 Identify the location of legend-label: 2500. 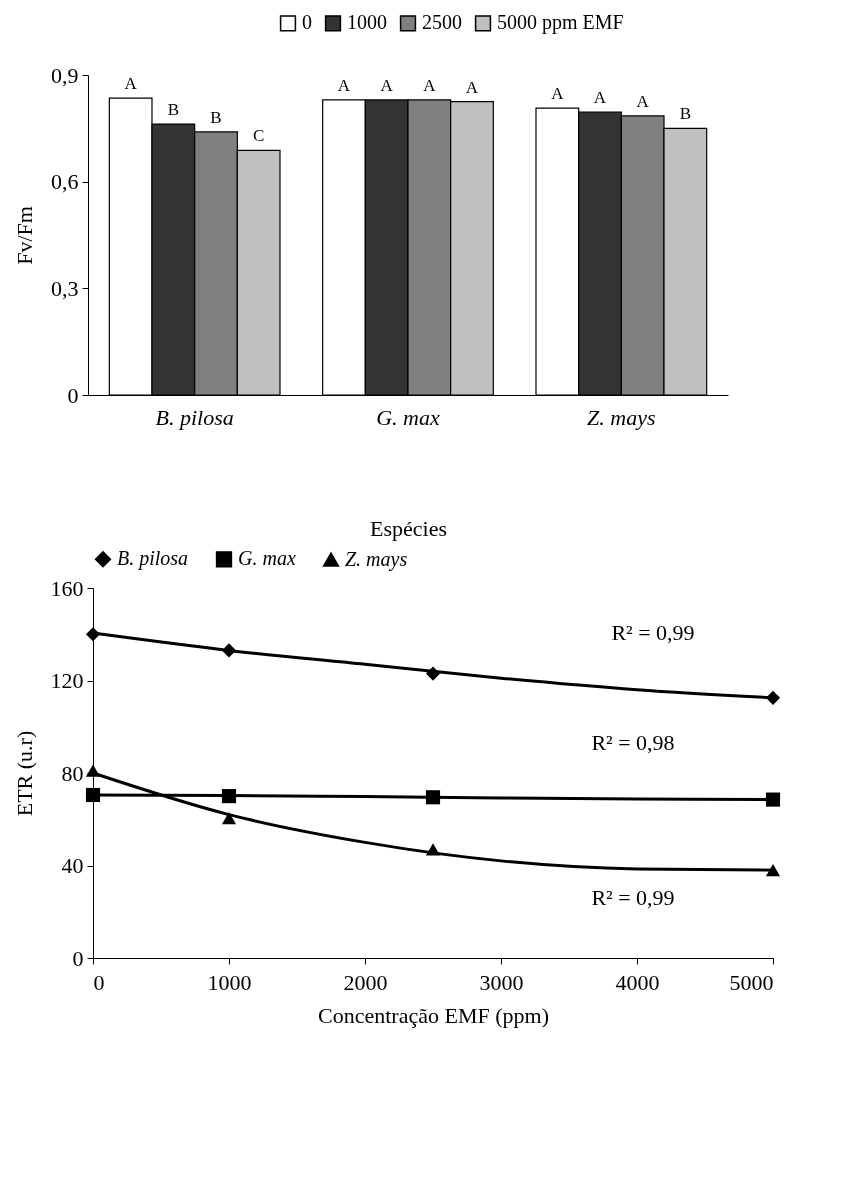
(442, 22).